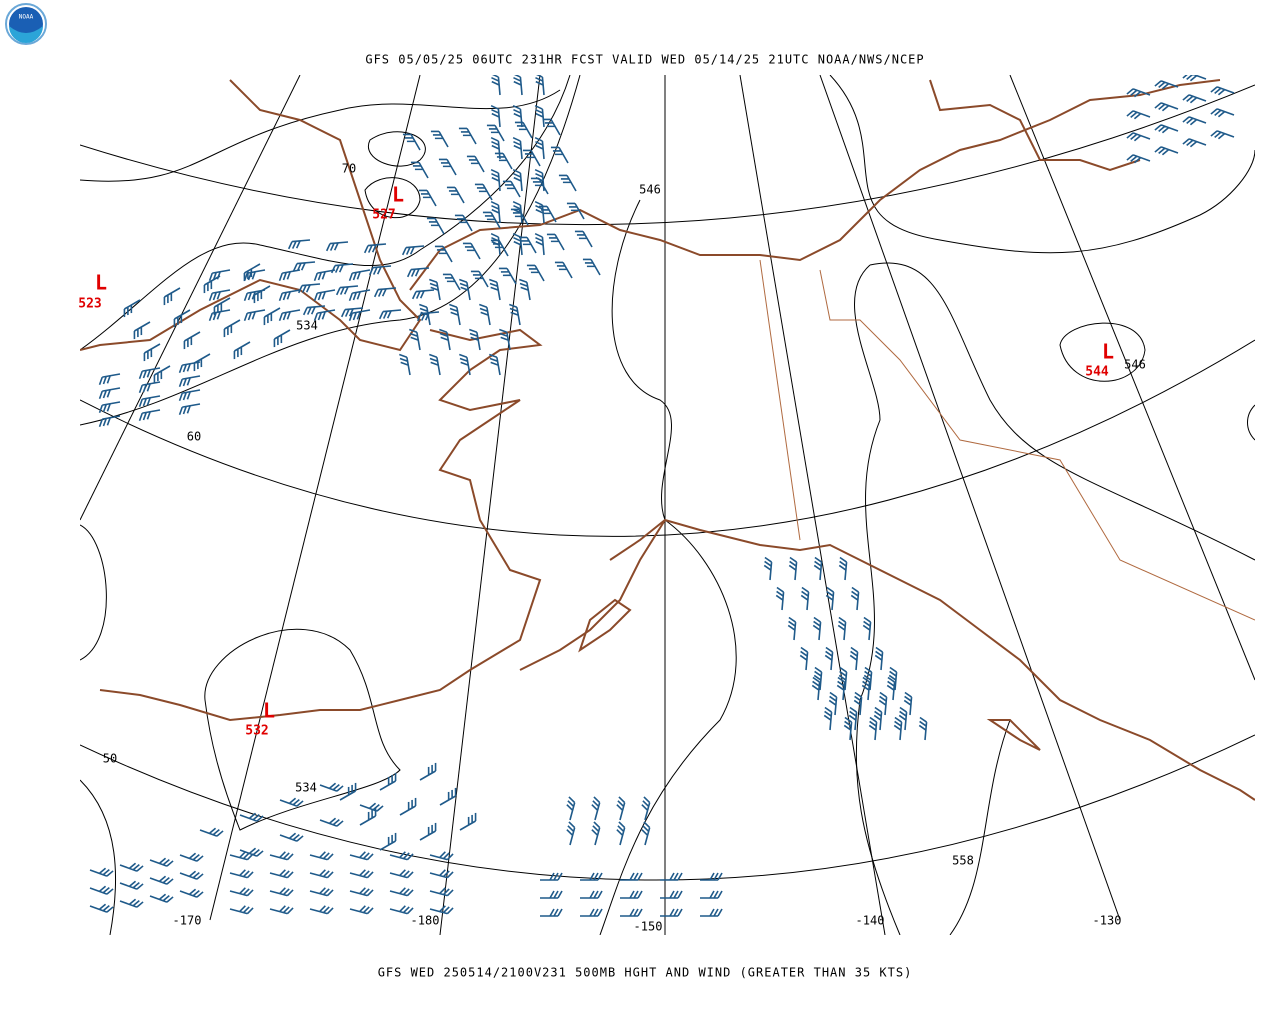  What do you see at coordinates (383, 215) in the screenshot?
I see `low-value: 527` at bounding box center [383, 215].